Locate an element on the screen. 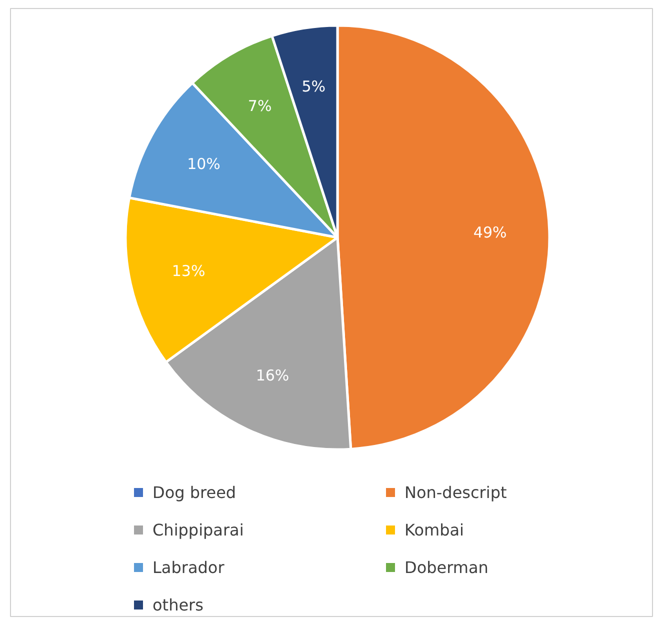  data-label: 7% is located at coordinates (260, 106).